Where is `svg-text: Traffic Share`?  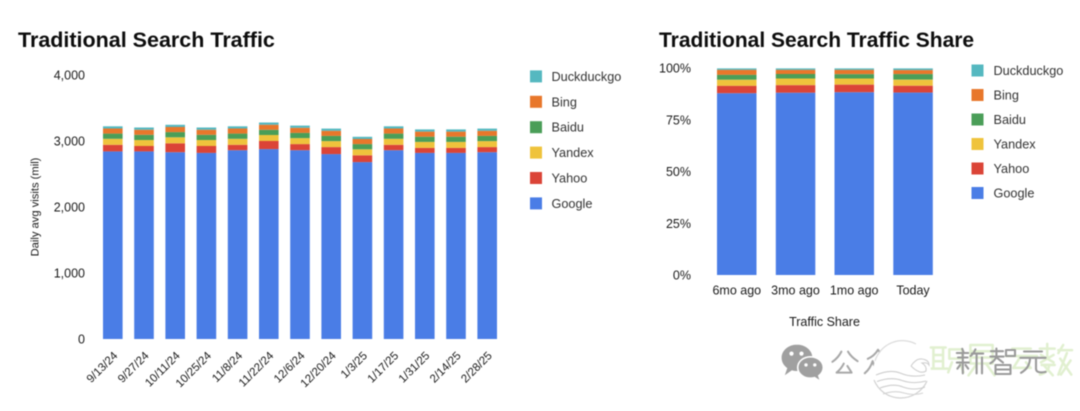 svg-text: Traffic Share is located at coordinates (824, 322).